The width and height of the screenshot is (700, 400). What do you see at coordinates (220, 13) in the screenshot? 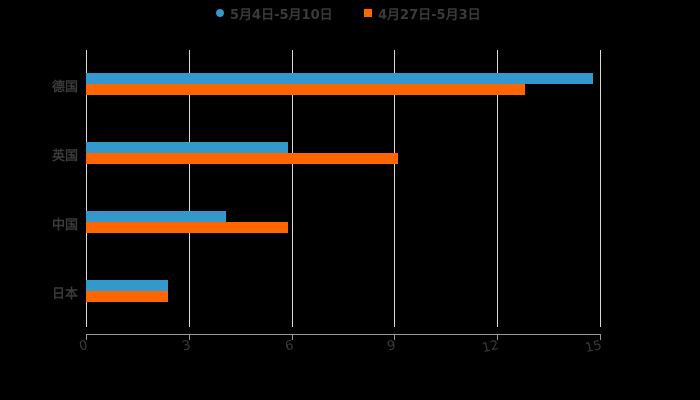
I see `circle-marker-icon` at bounding box center [220, 13].